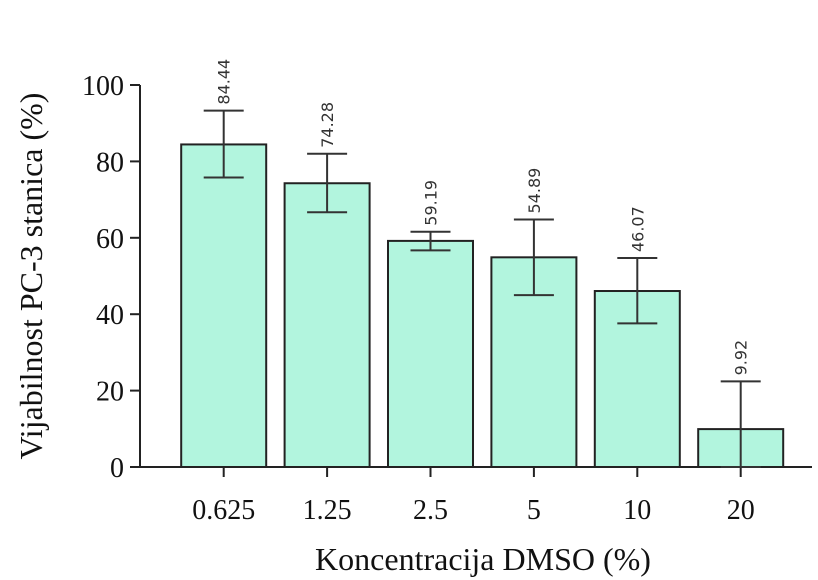  What do you see at coordinates (31, 276) in the screenshot?
I see `y-axis-title: Vijabilnost PC-3 stanica (%)` at bounding box center [31, 276].